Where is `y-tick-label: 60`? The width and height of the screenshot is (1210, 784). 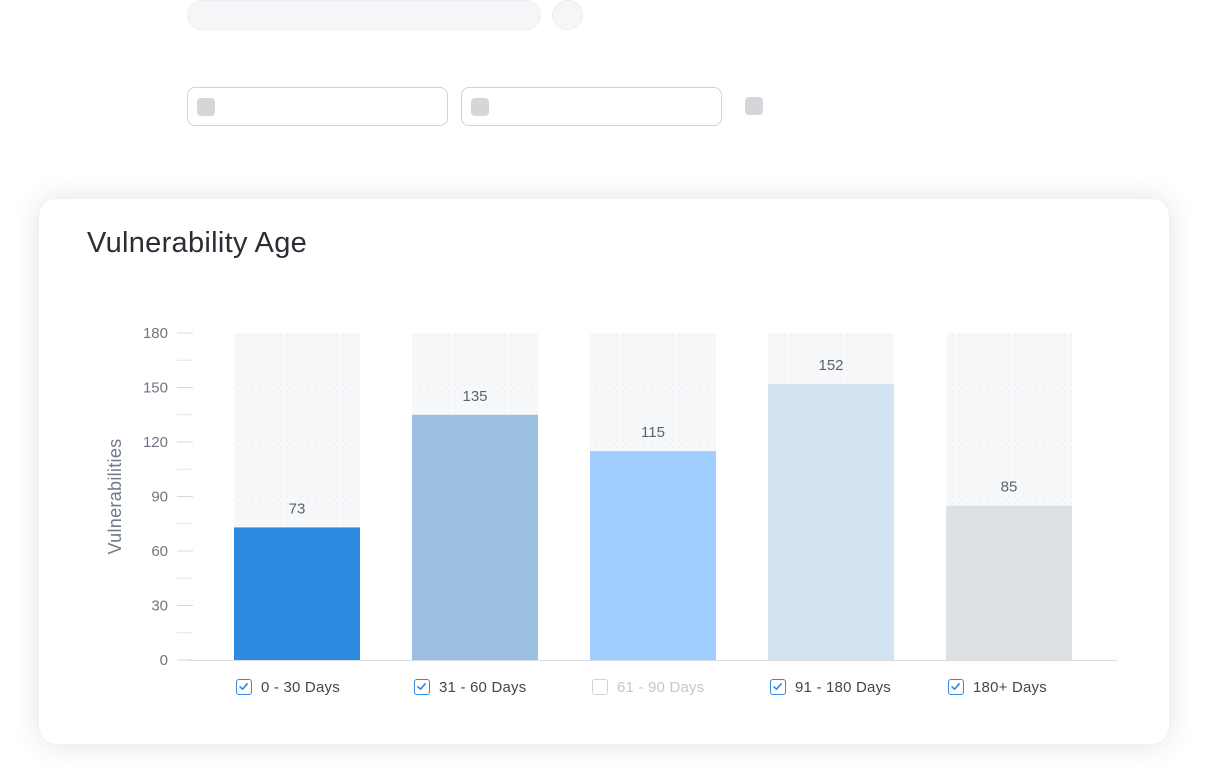 y-tick-label: 60 is located at coordinates (159, 551).